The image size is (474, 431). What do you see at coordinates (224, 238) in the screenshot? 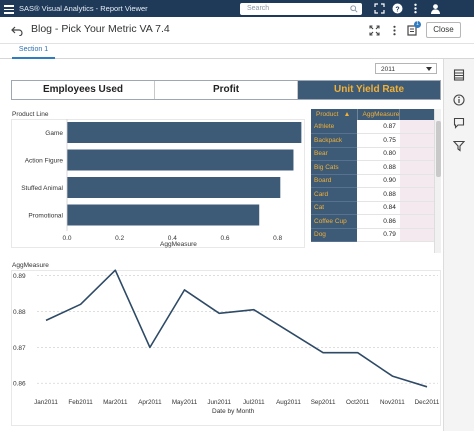
I see `bar-x-tick-label: 0.6` at bounding box center [224, 238].